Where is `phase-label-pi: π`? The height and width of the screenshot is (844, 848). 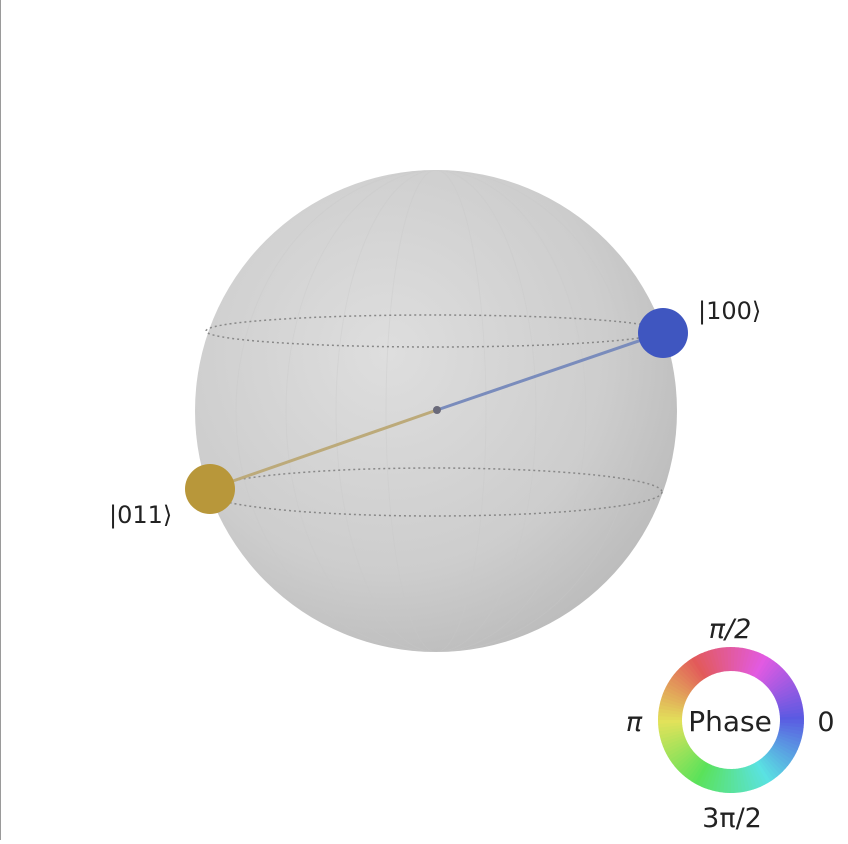
phase-label-pi: π is located at coordinates (634, 722).